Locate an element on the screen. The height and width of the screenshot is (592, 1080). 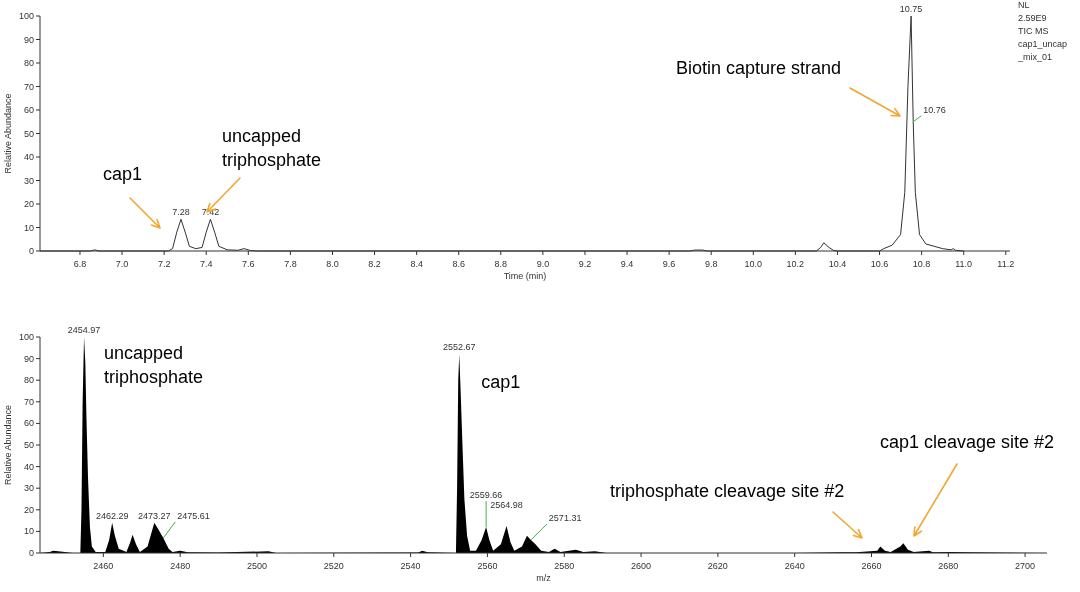
x-tick-label: 2640 is located at coordinates (794, 566).